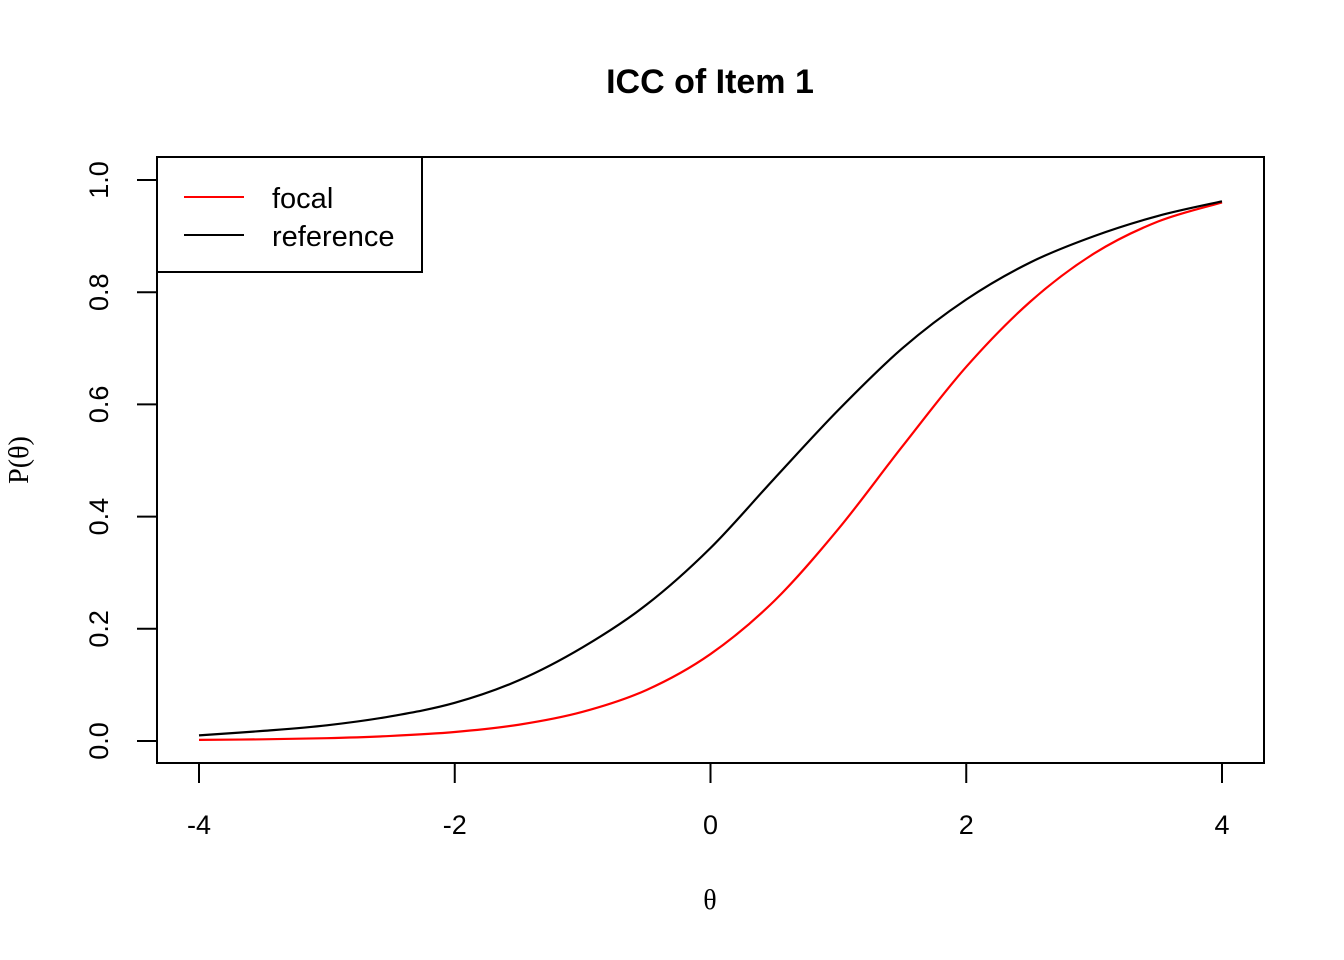 This screenshot has width=1344, height=960. I want to click on y-tick-label: 0.4, so click(99, 517).